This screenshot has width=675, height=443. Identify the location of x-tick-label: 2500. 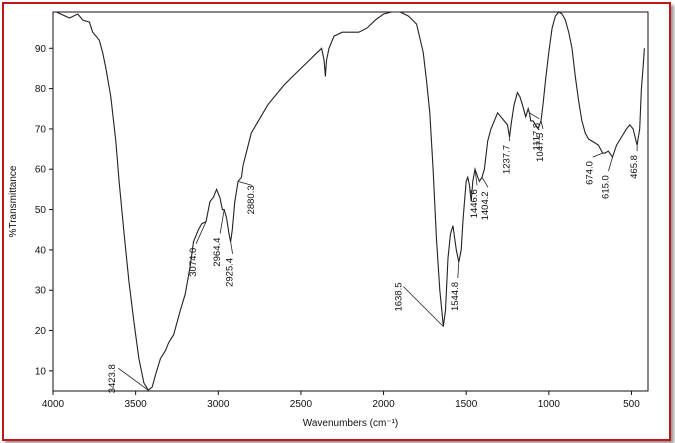
(301, 404).